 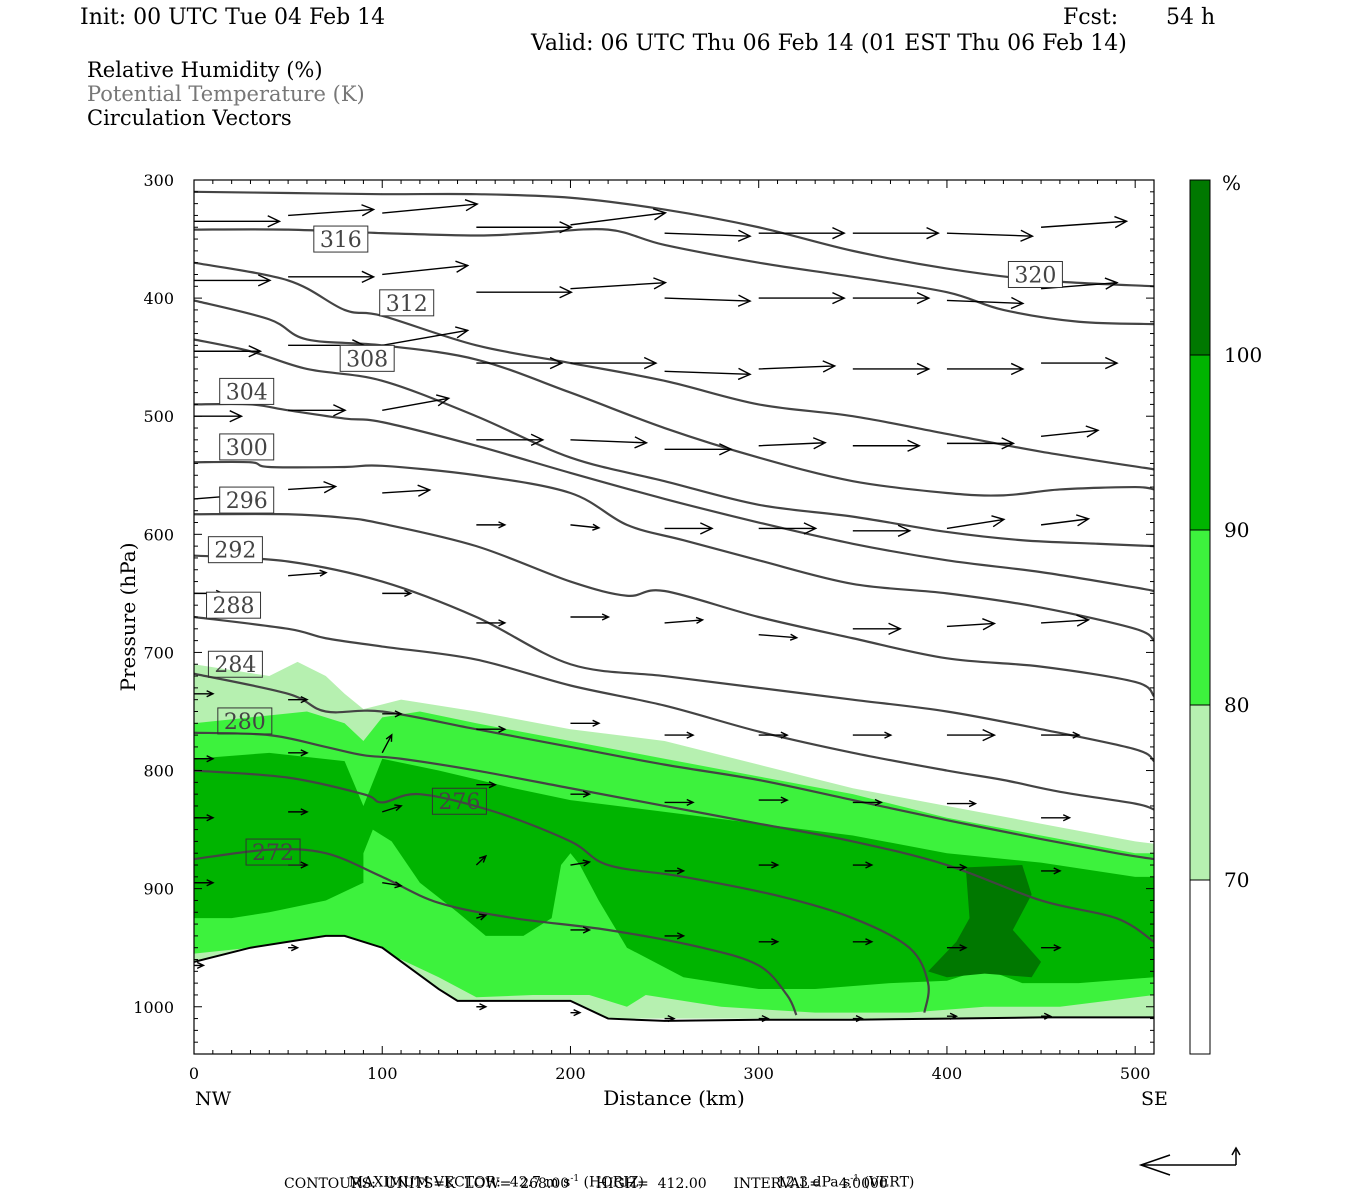 What do you see at coordinates (341, 240) in the screenshot?
I see `isentrope-label-316: 316` at bounding box center [341, 240].